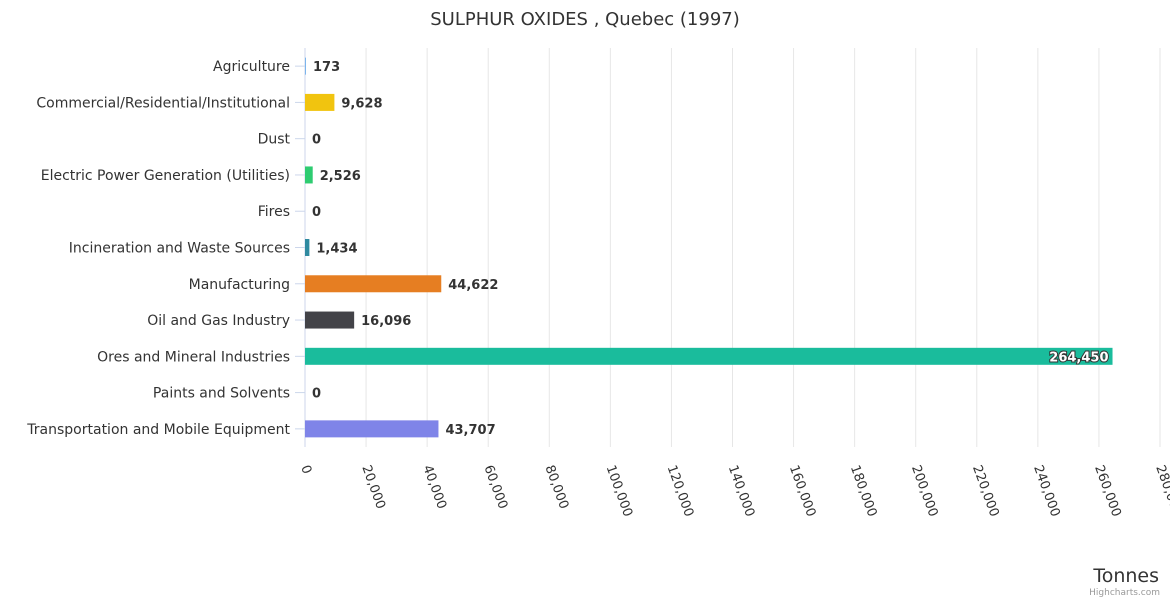 The height and width of the screenshot is (600, 1170). I want to click on chart-title: SULPHUR OXIDES , Quebec (1997), so click(585, 19).